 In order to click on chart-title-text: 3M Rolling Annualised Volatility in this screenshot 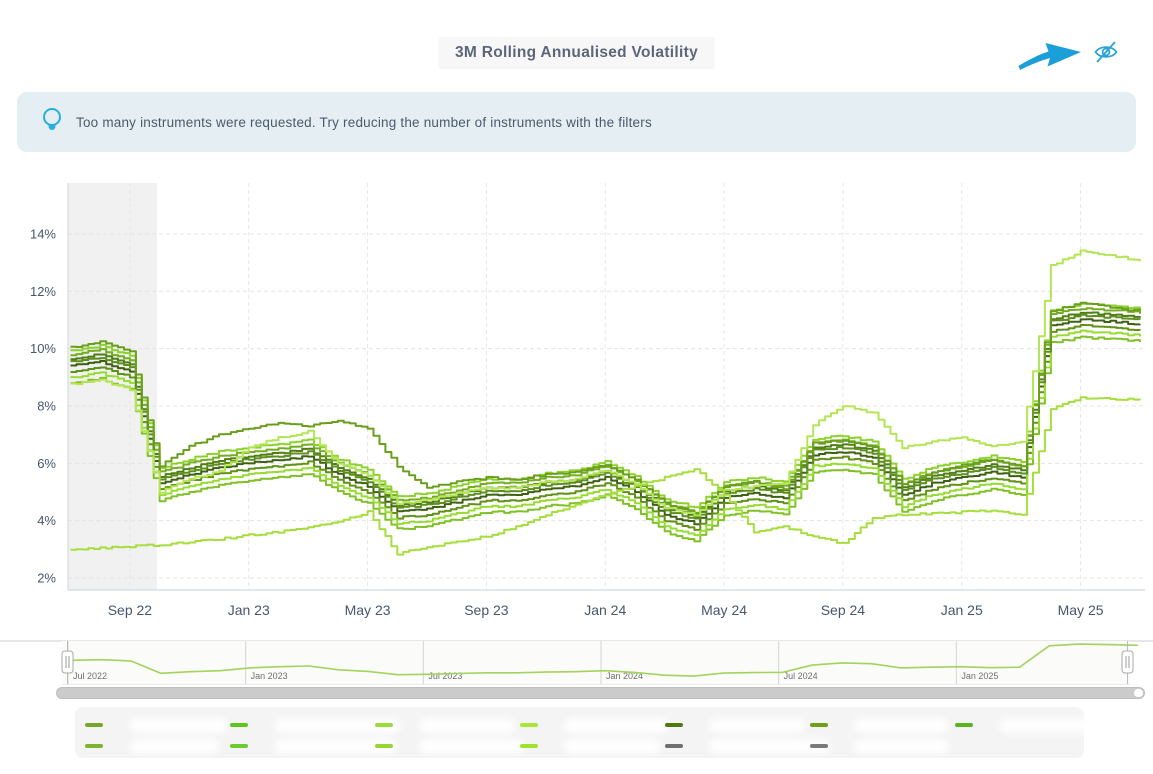, I will do `click(576, 52)`.